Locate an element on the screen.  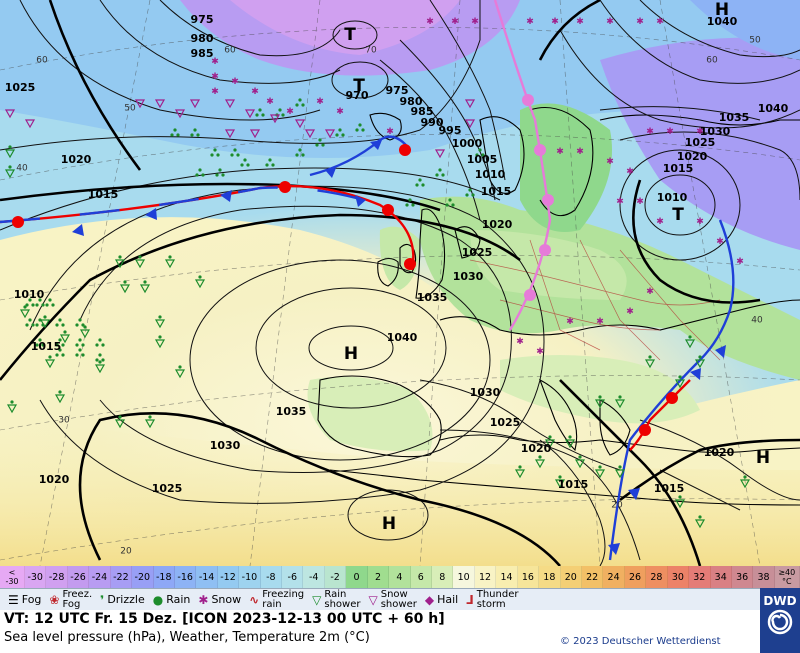
temperature-label: 60 is located at coordinates (42, 61).